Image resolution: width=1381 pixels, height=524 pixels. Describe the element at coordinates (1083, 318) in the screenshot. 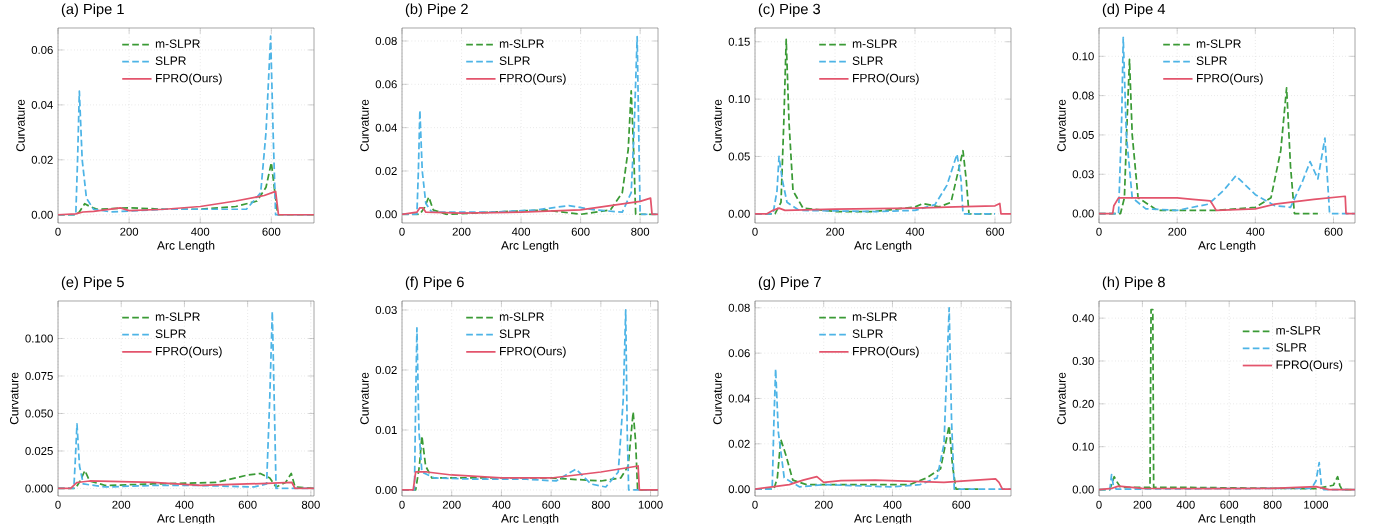

I see `y-tick-label: 0.40` at that location.